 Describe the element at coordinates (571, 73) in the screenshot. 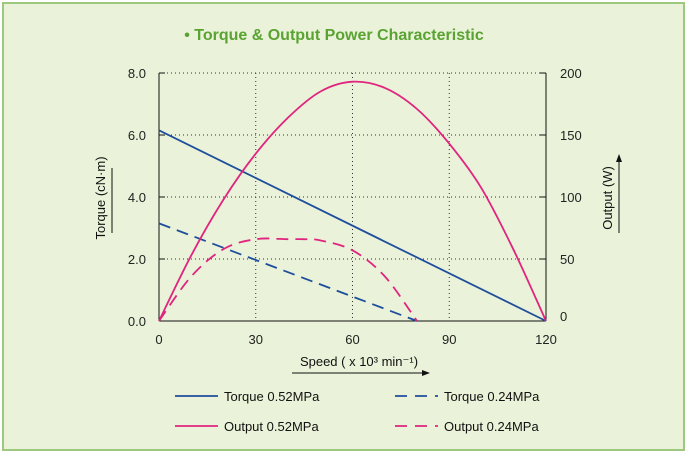

I see `y-right-tick-label: 200` at that location.